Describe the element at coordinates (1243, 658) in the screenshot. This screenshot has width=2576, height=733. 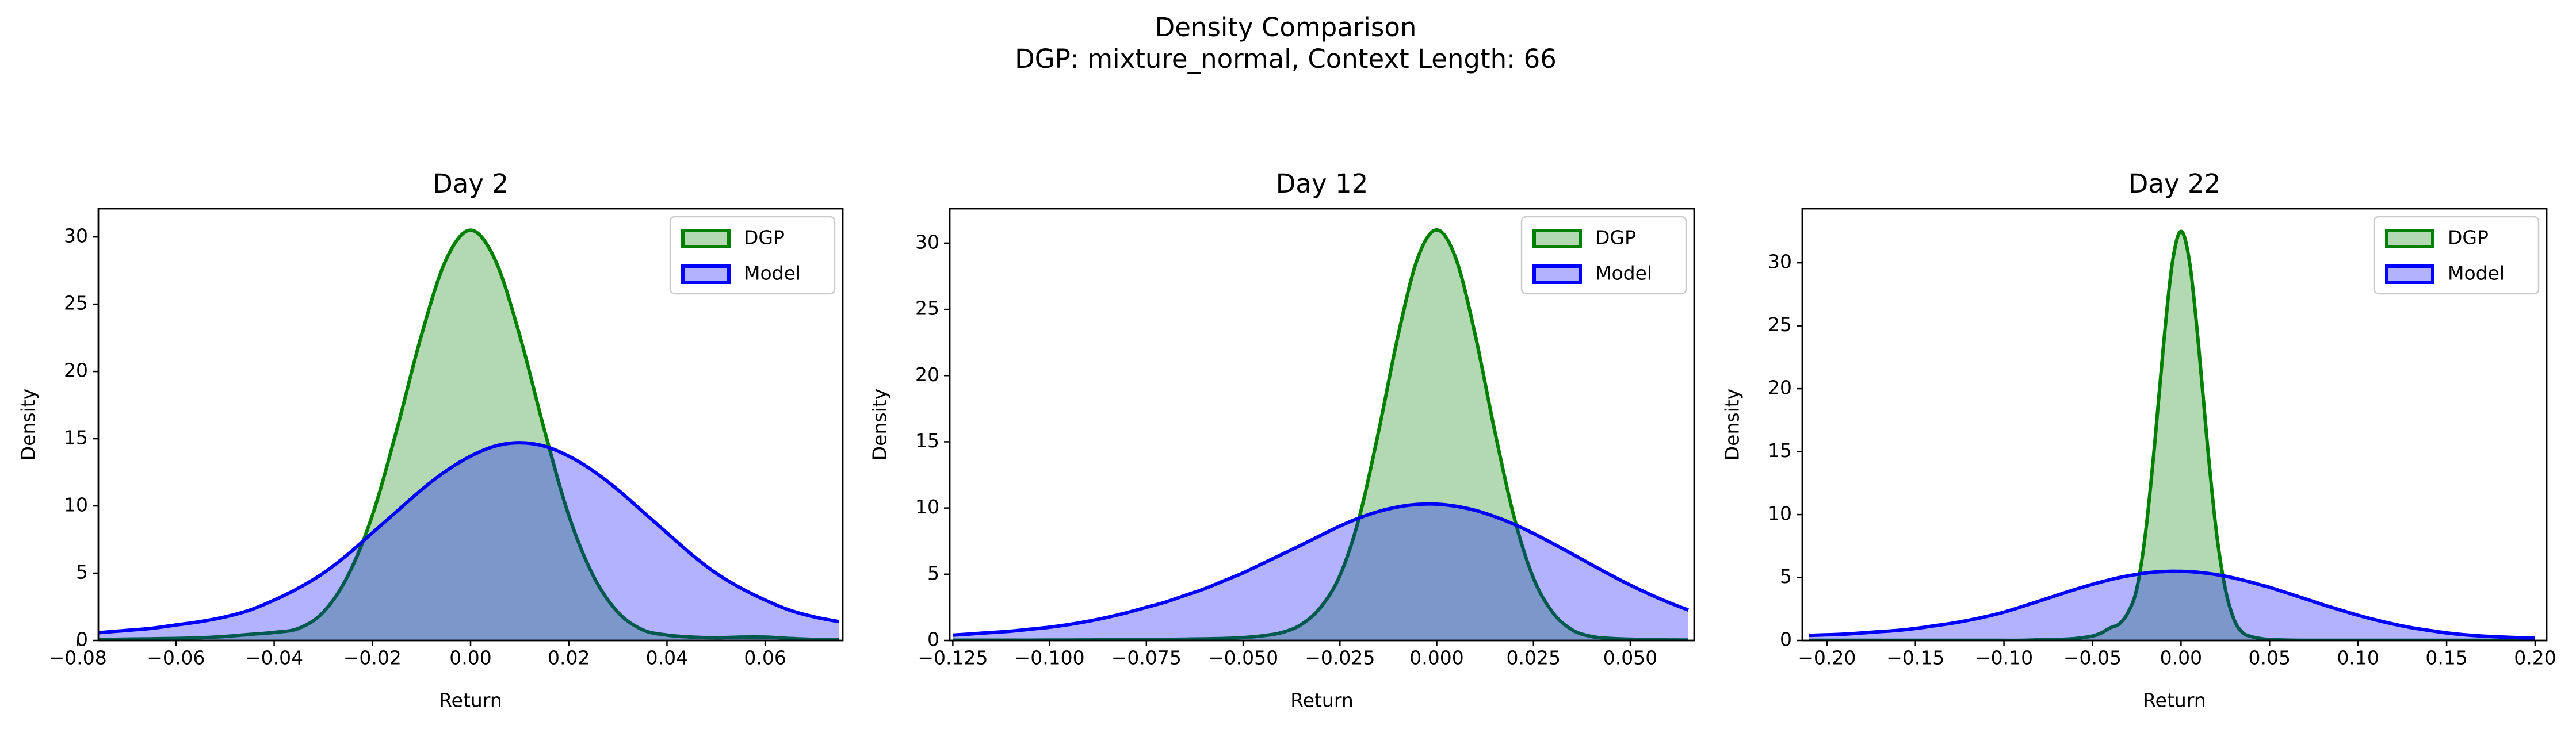
I see `x-tick-label: −0.050` at that location.